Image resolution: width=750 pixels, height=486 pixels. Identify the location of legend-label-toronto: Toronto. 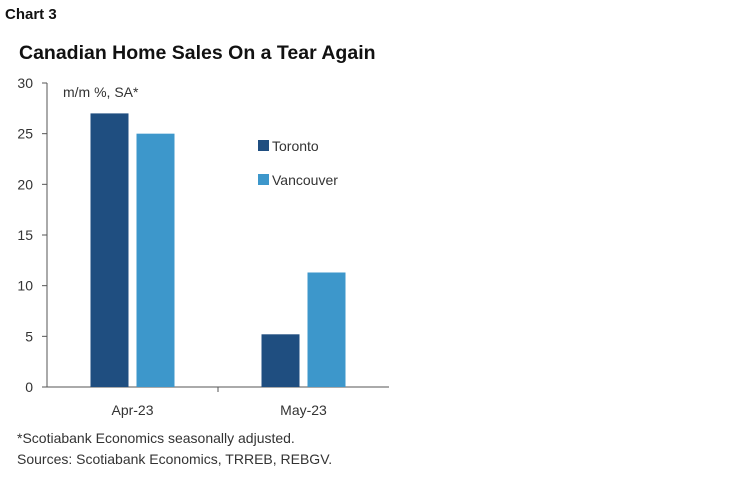
(295, 146).